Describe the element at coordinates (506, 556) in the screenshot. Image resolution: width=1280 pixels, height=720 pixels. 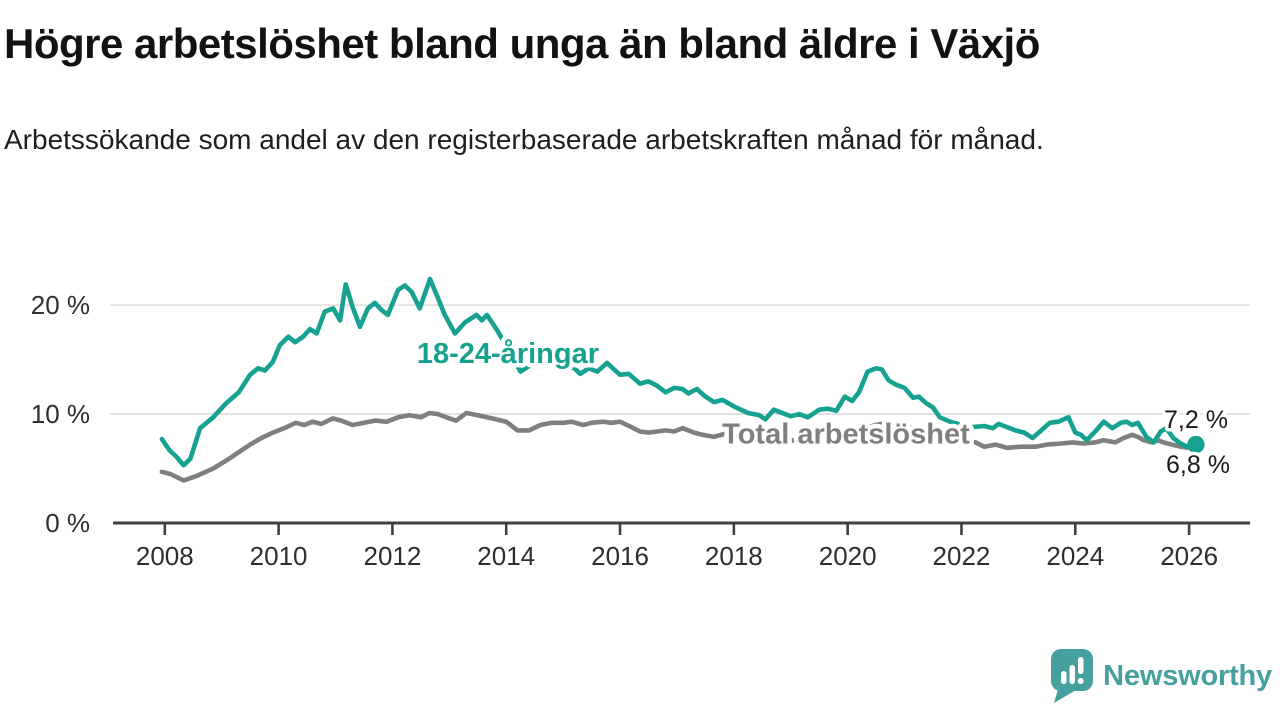
I see `x-tick-label-2014: 2014` at that location.